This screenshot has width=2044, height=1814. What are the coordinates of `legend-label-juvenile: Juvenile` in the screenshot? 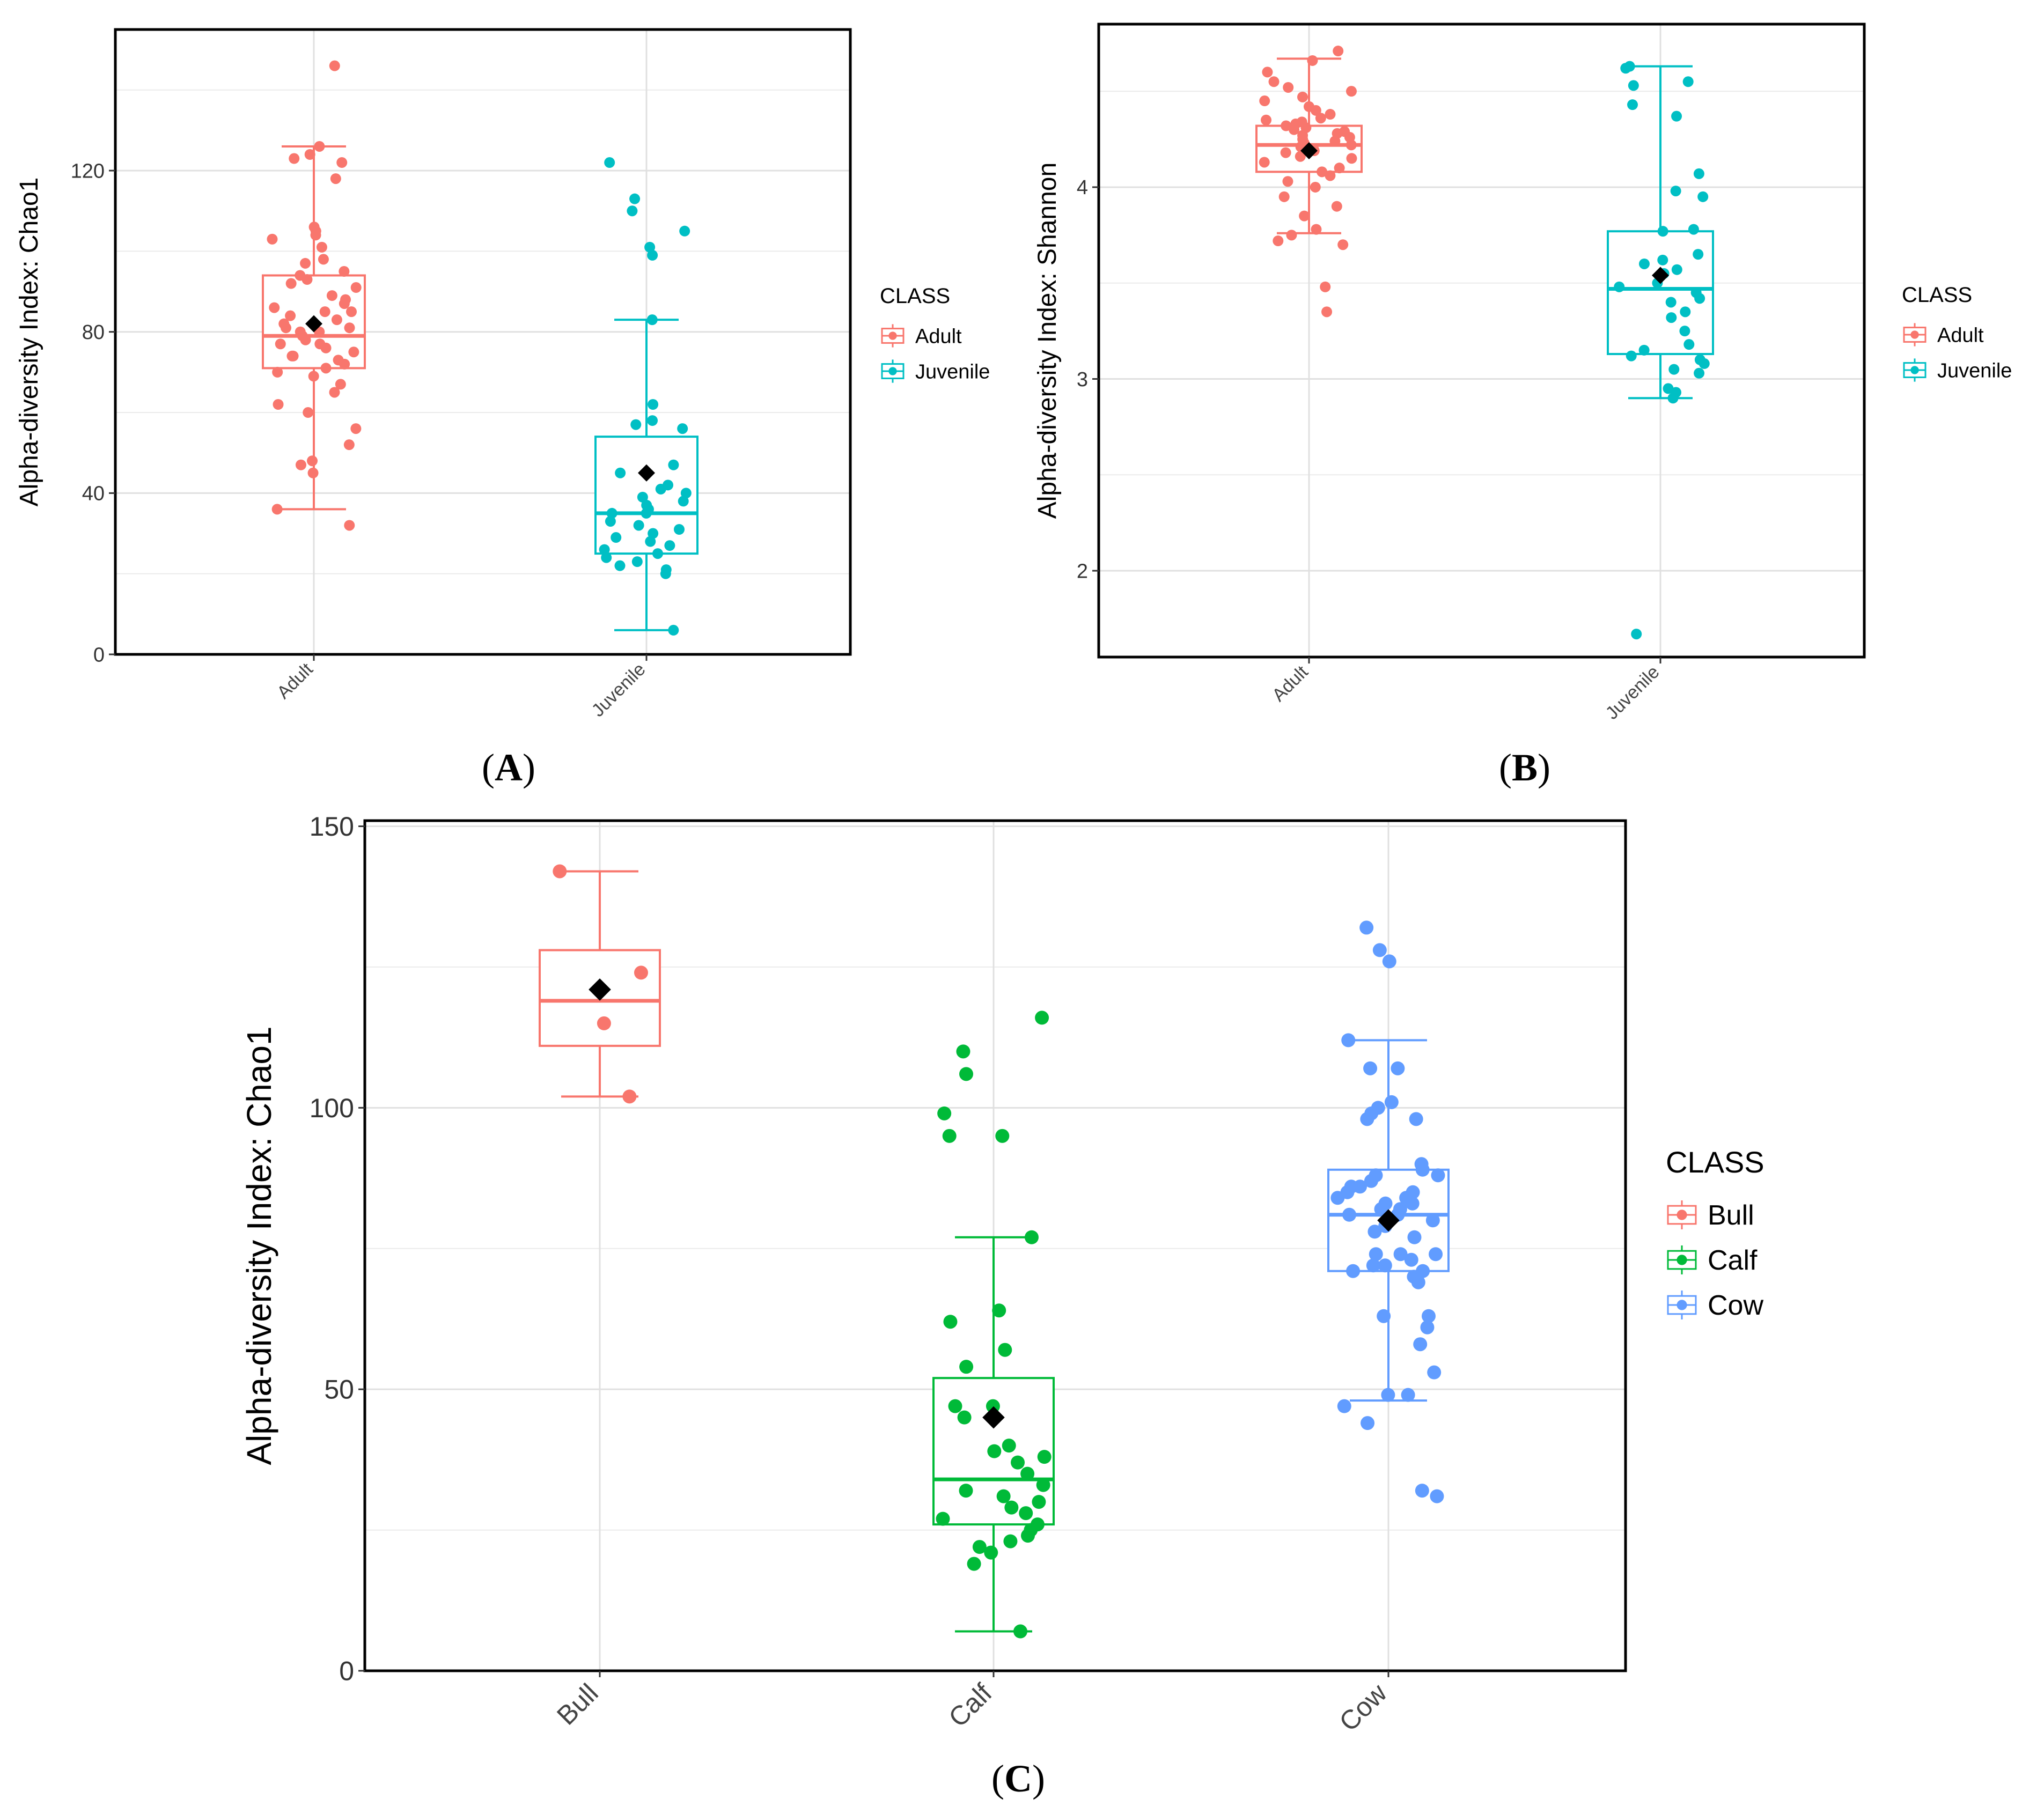 It's located at (1974, 370).